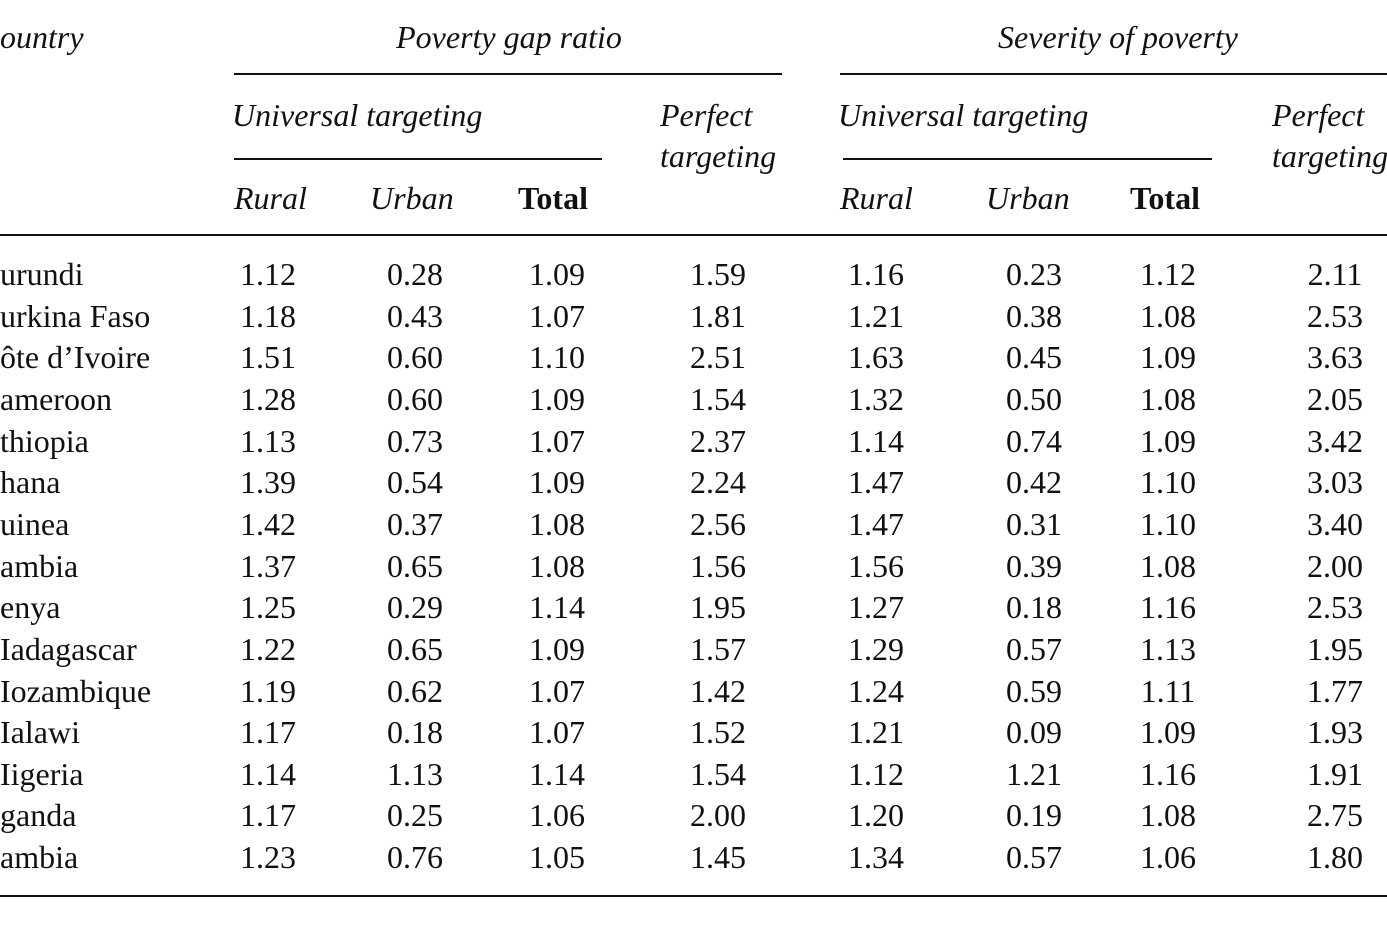 The height and width of the screenshot is (930, 1387). What do you see at coordinates (415, 648) in the screenshot?
I see `cell-value: 0.65` at bounding box center [415, 648].